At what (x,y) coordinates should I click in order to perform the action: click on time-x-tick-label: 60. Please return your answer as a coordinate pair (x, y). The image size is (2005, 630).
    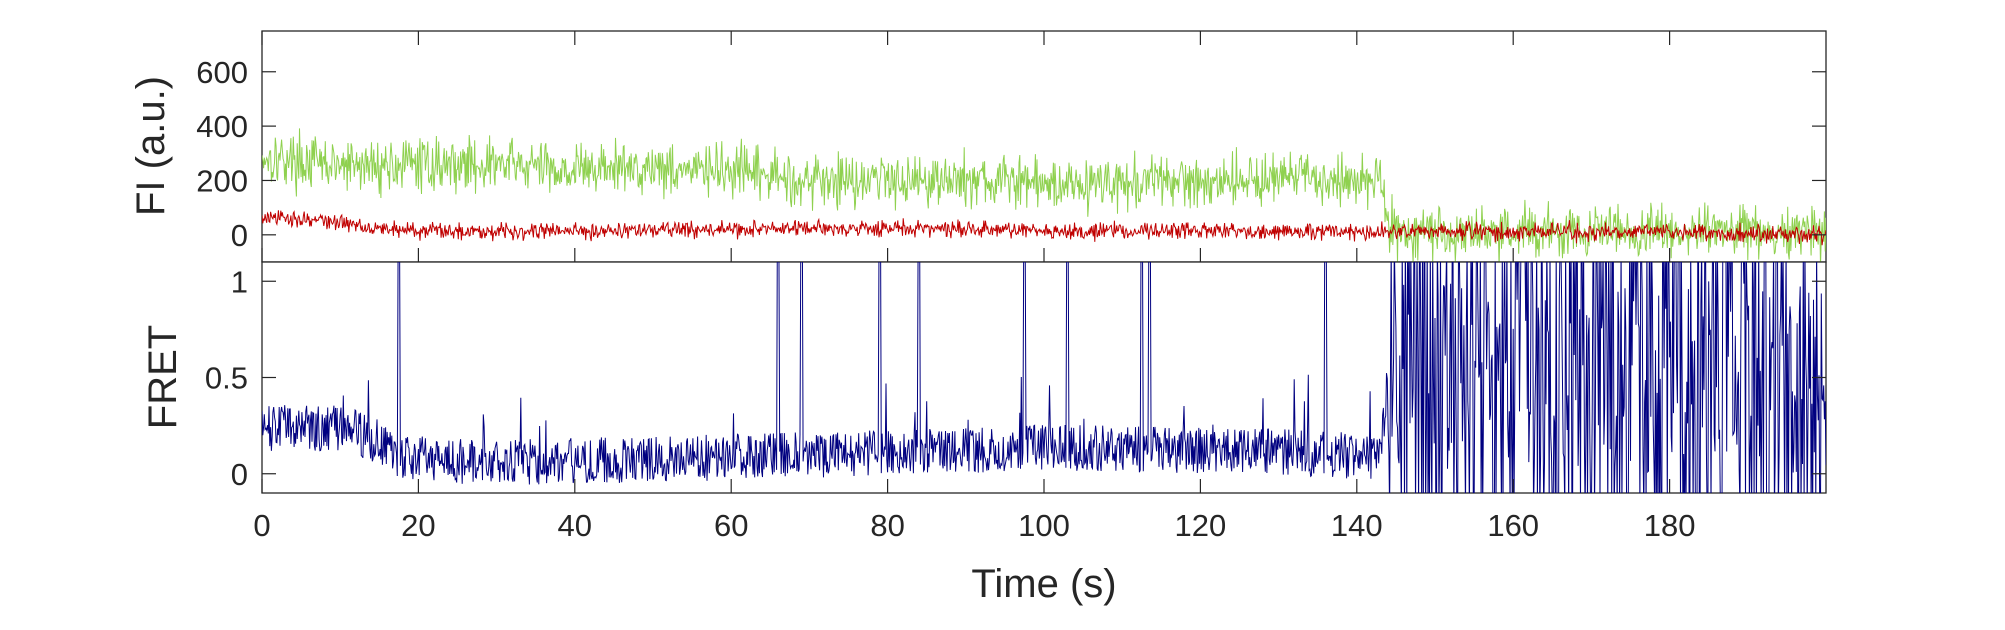
    Looking at the image, I should click on (731, 525).